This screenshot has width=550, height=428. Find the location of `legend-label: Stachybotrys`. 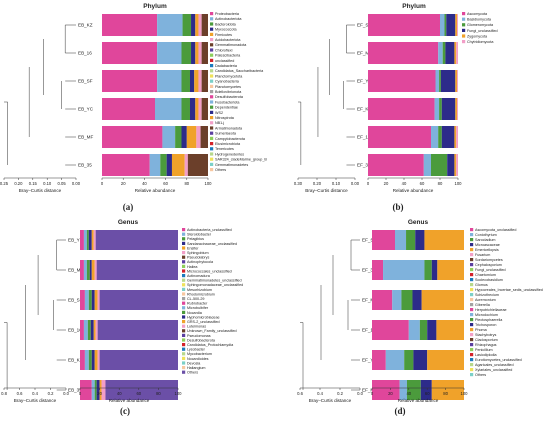

legend-label: Stachybotrys is located at coordinates (485, 335).